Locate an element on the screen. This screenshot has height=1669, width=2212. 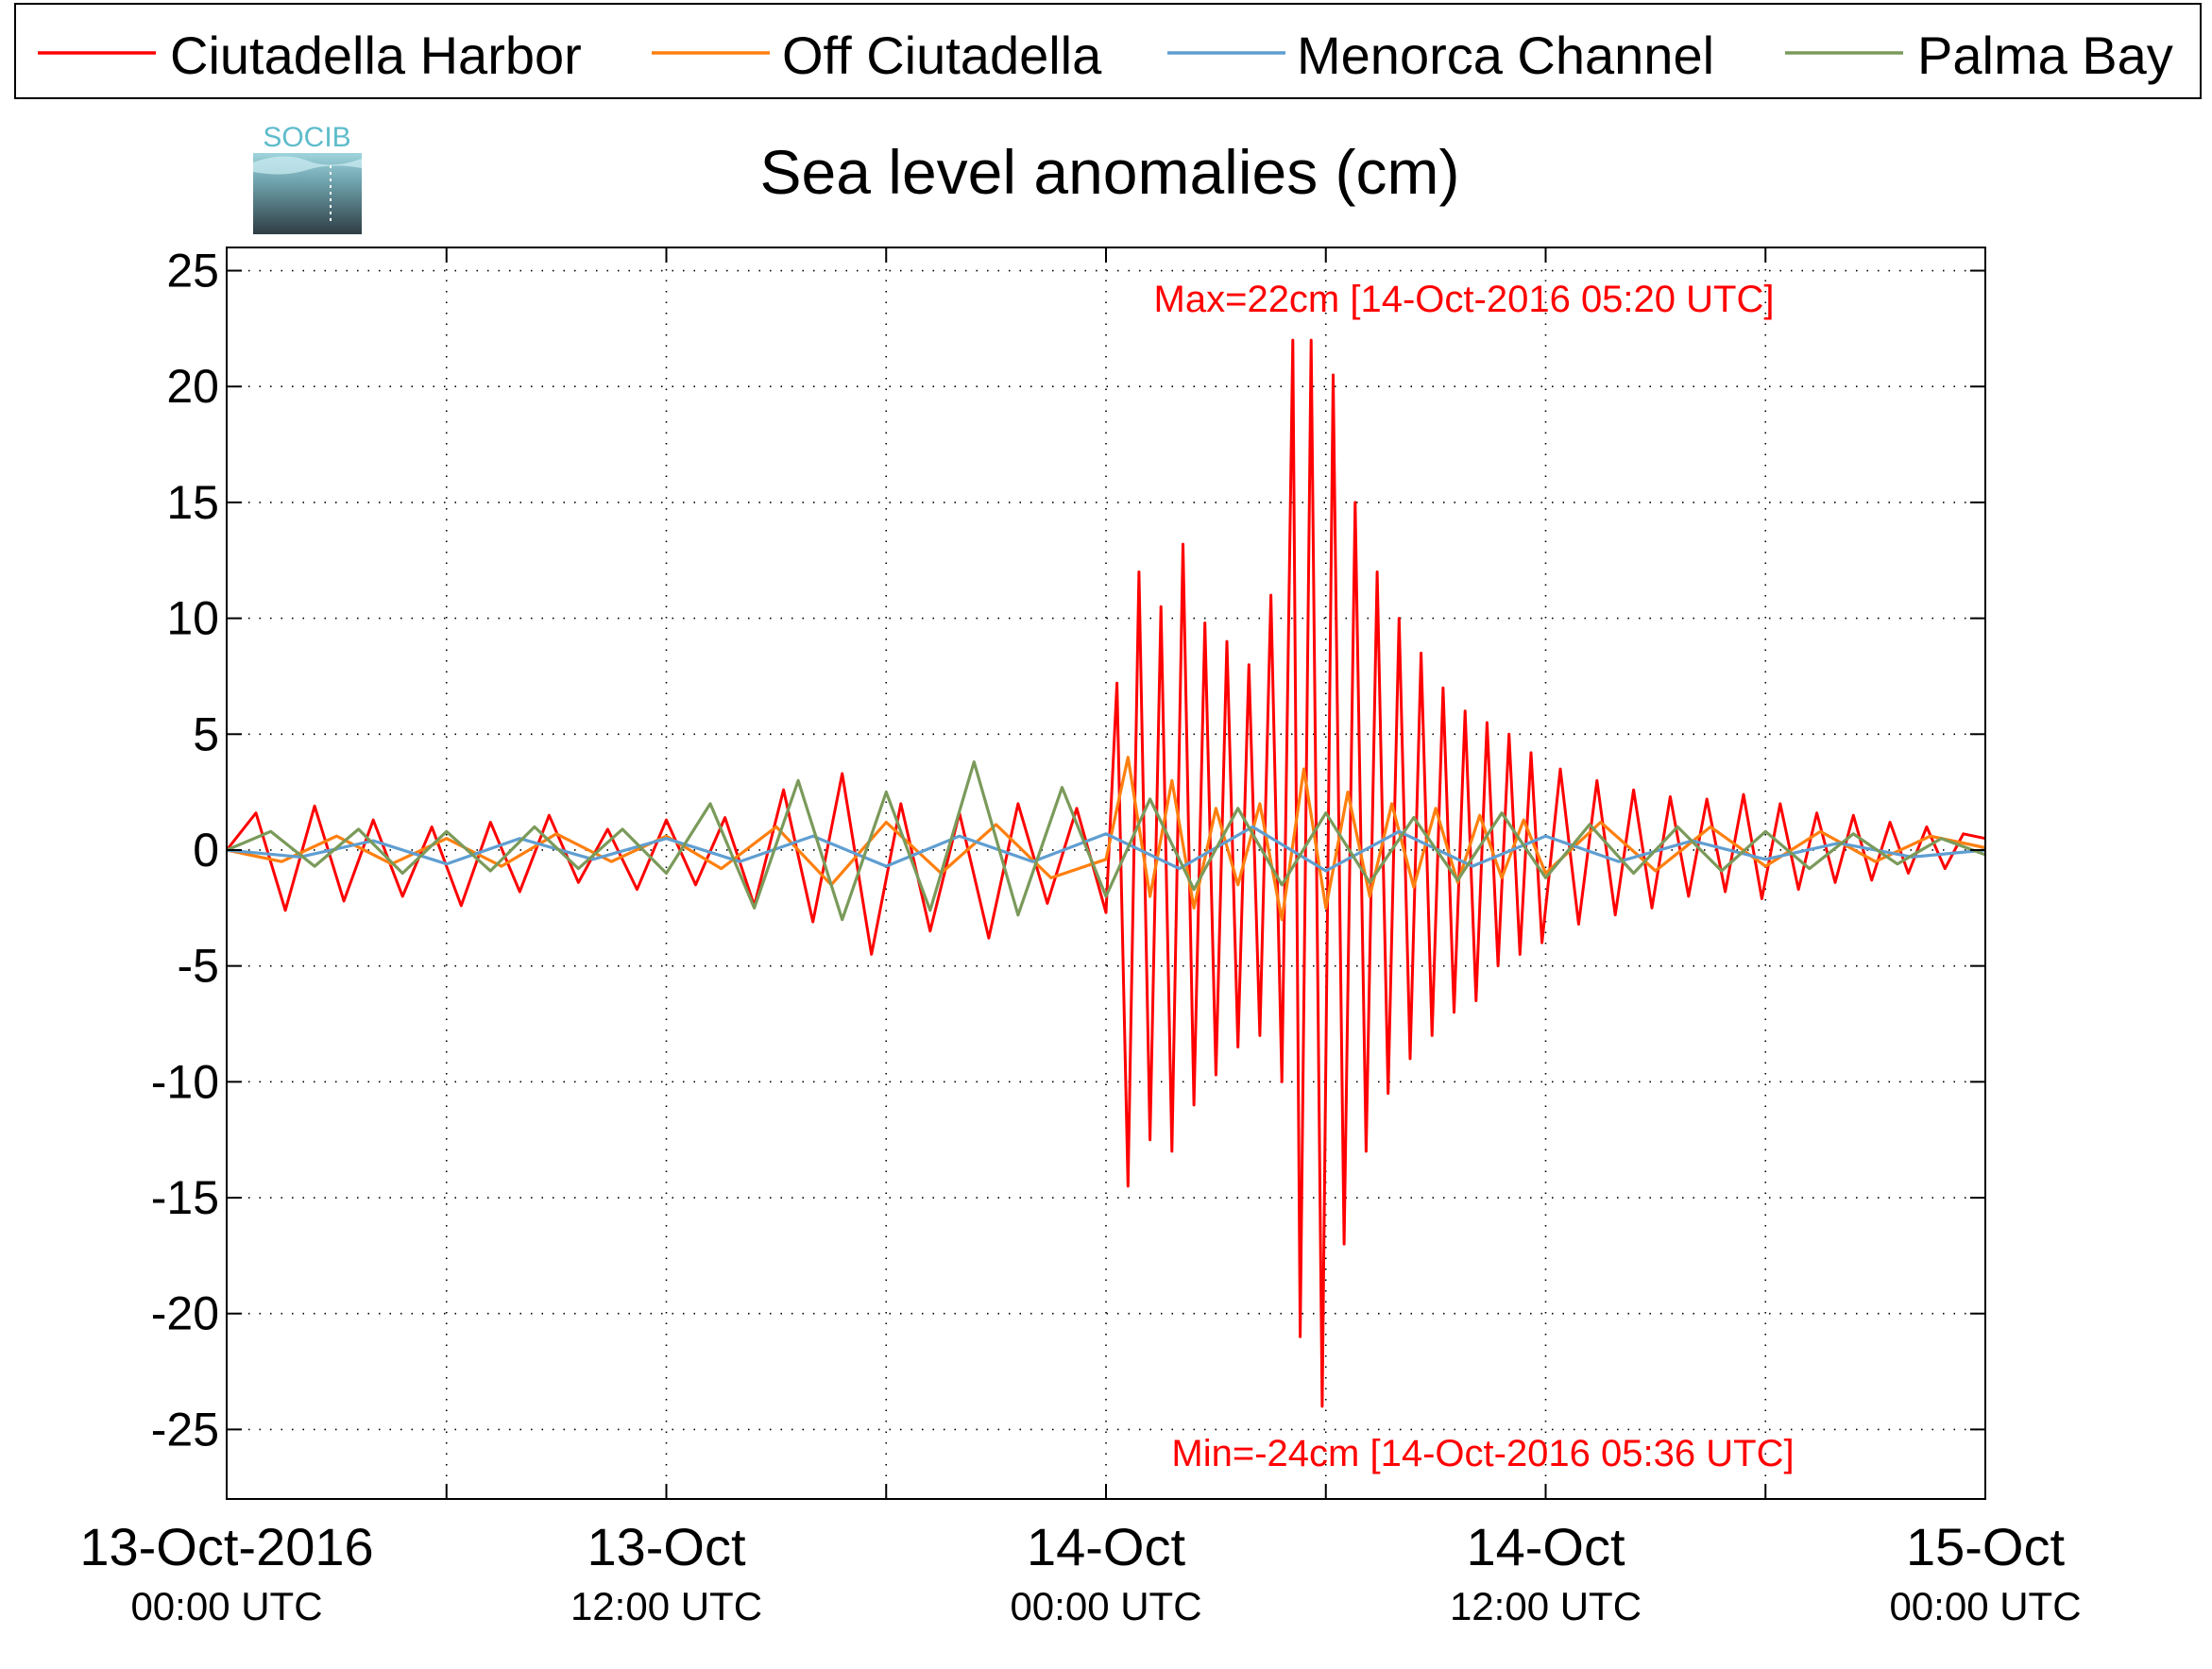
y-tick-label: 5 is located at coordinates (206, 733).